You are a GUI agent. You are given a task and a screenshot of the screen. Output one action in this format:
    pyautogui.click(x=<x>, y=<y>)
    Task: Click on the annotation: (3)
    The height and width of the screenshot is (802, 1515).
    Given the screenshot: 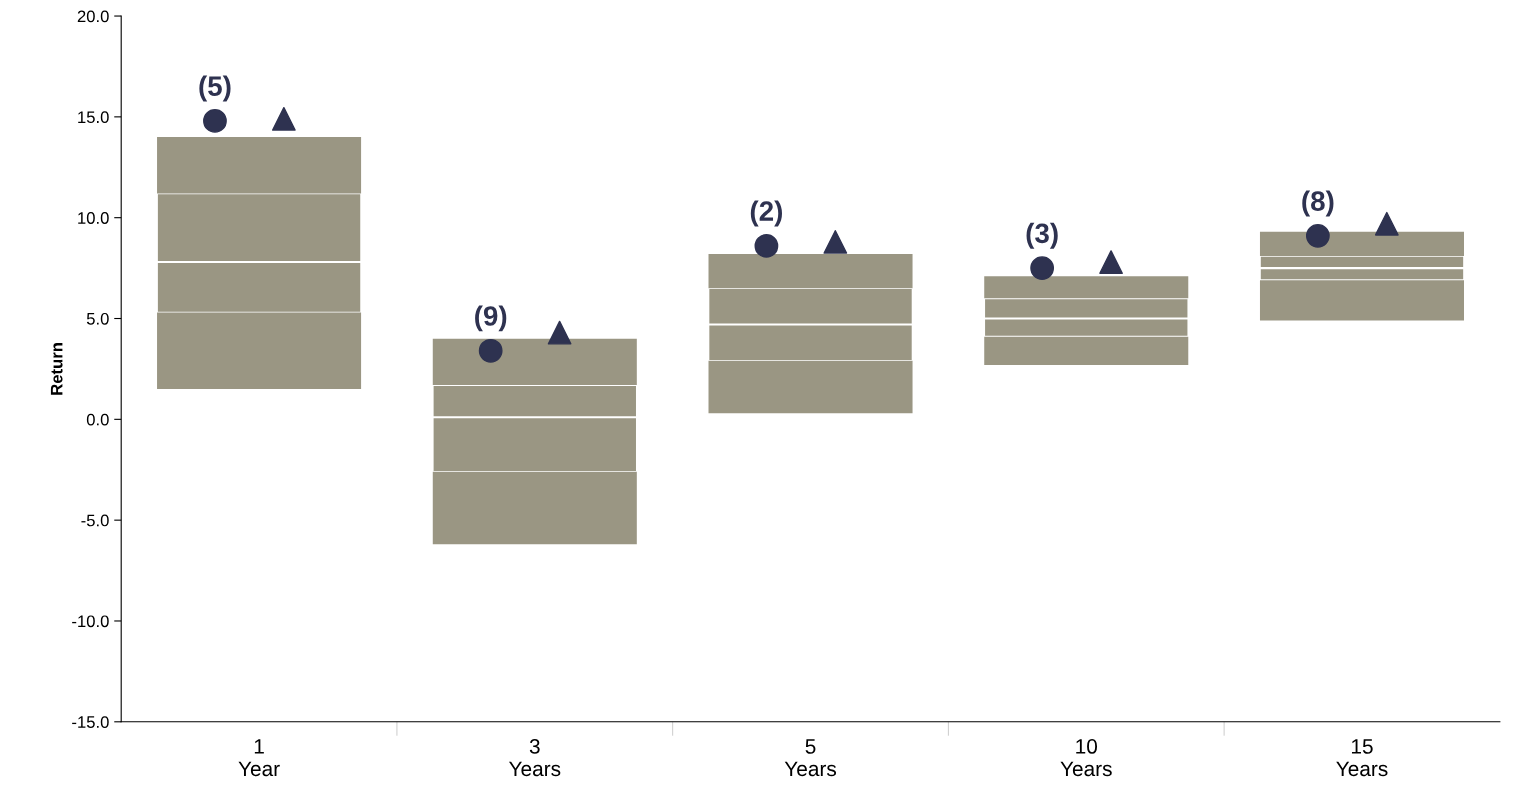 What is the action you would take?
    pyautogui.click(x=1042, y=235)
    